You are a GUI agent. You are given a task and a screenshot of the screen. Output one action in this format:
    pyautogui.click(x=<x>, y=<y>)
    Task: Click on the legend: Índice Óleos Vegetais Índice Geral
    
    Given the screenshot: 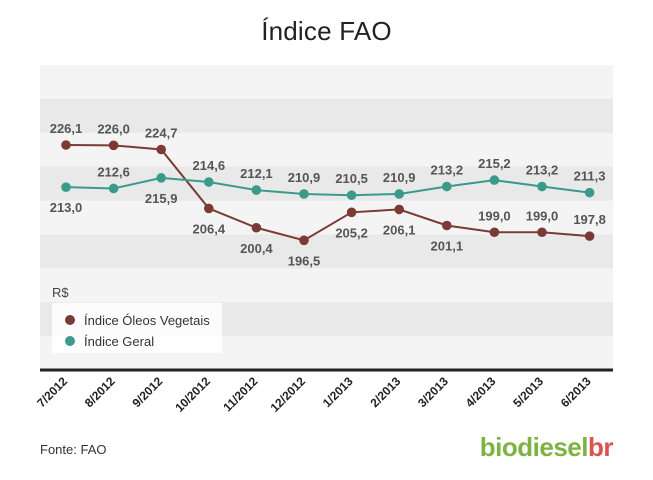 What is the action you would take?
    pyautogui.click(x=137, y=328)
    